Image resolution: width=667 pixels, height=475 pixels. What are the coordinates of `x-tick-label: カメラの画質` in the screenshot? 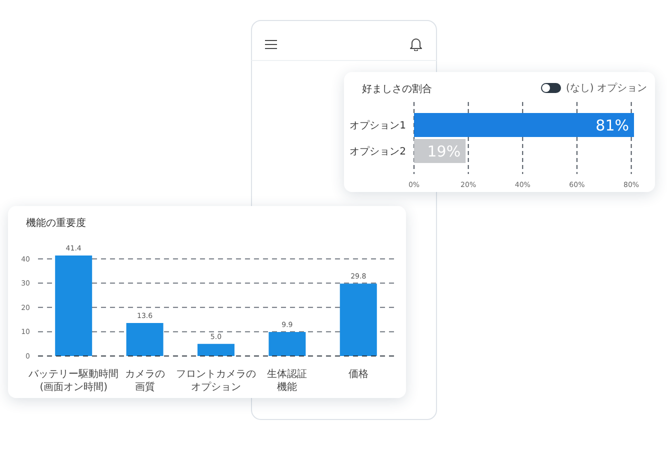 It's located at (144, 381).